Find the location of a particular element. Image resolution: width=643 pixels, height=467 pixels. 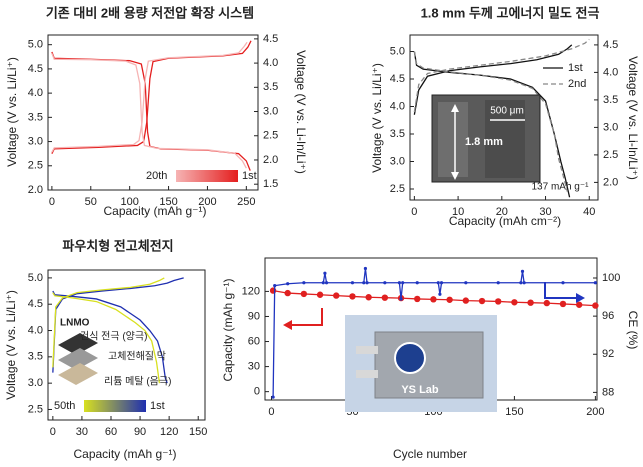

y-axis-label: Capacity (mAh g⁻¹) is located at coordinates (228, 329).